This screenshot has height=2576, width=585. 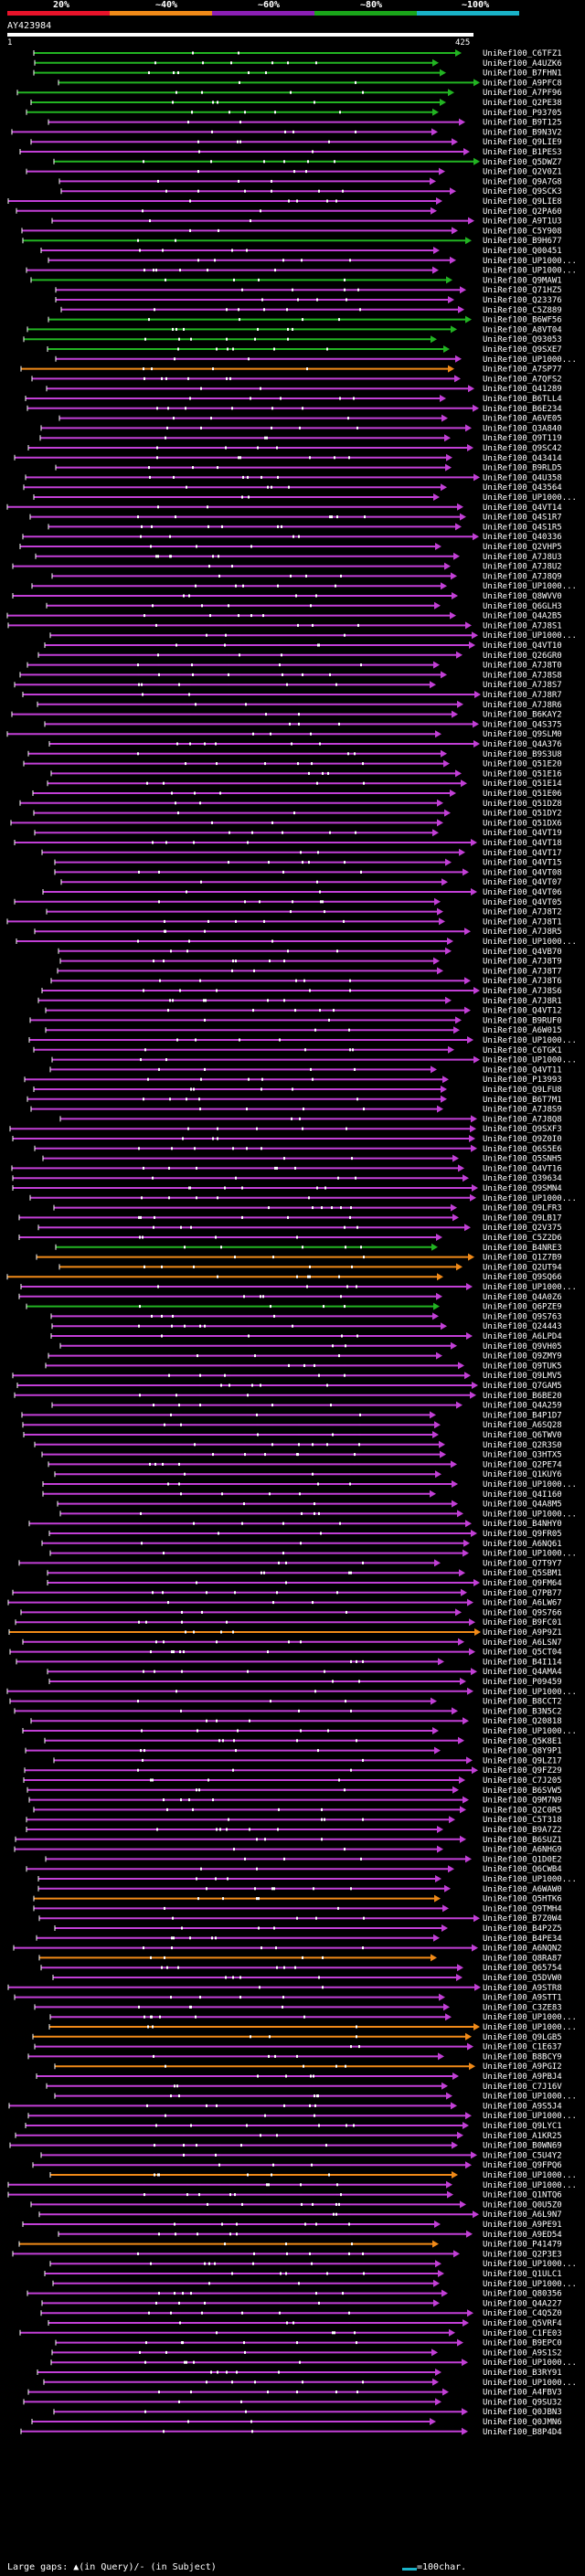 What do you see at coordinates (522, 962) in the screenshot?
I see `hit-label: UniRef100_A7J8T9` at bounding box center [522, 962].